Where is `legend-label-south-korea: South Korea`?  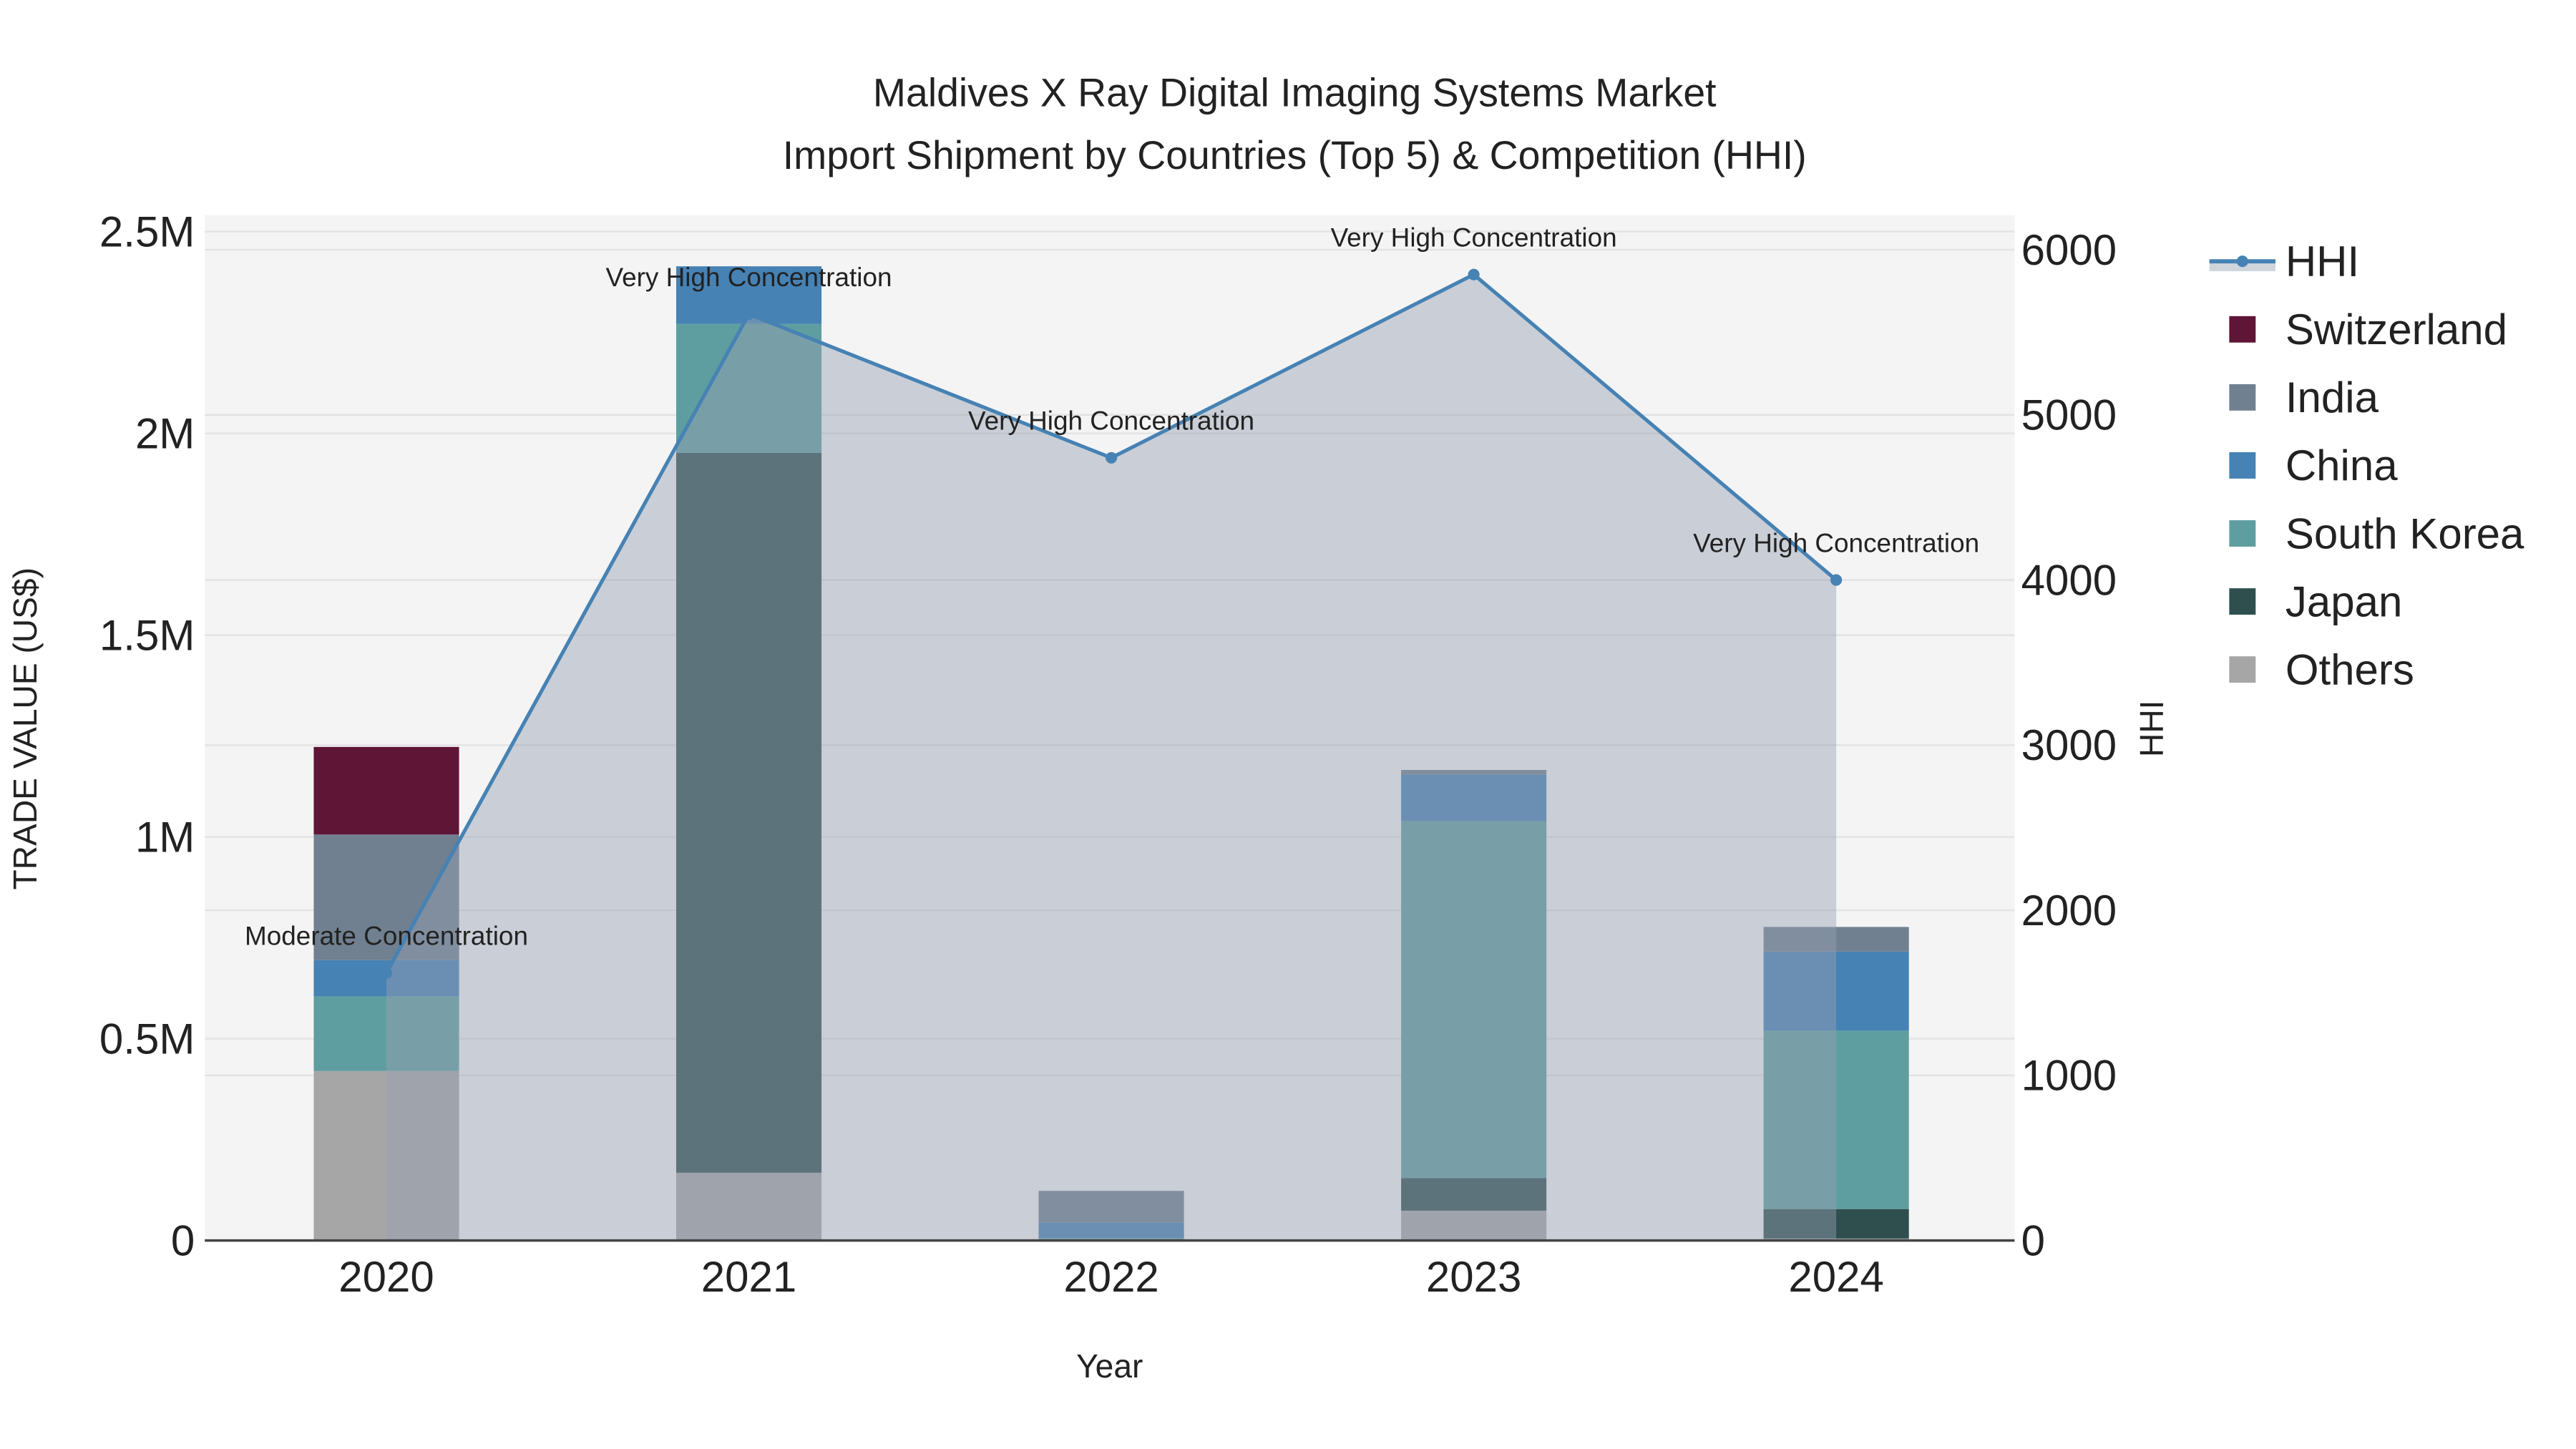
legend-label-south-korea: South Korea is located at coordinates (2404, 533).